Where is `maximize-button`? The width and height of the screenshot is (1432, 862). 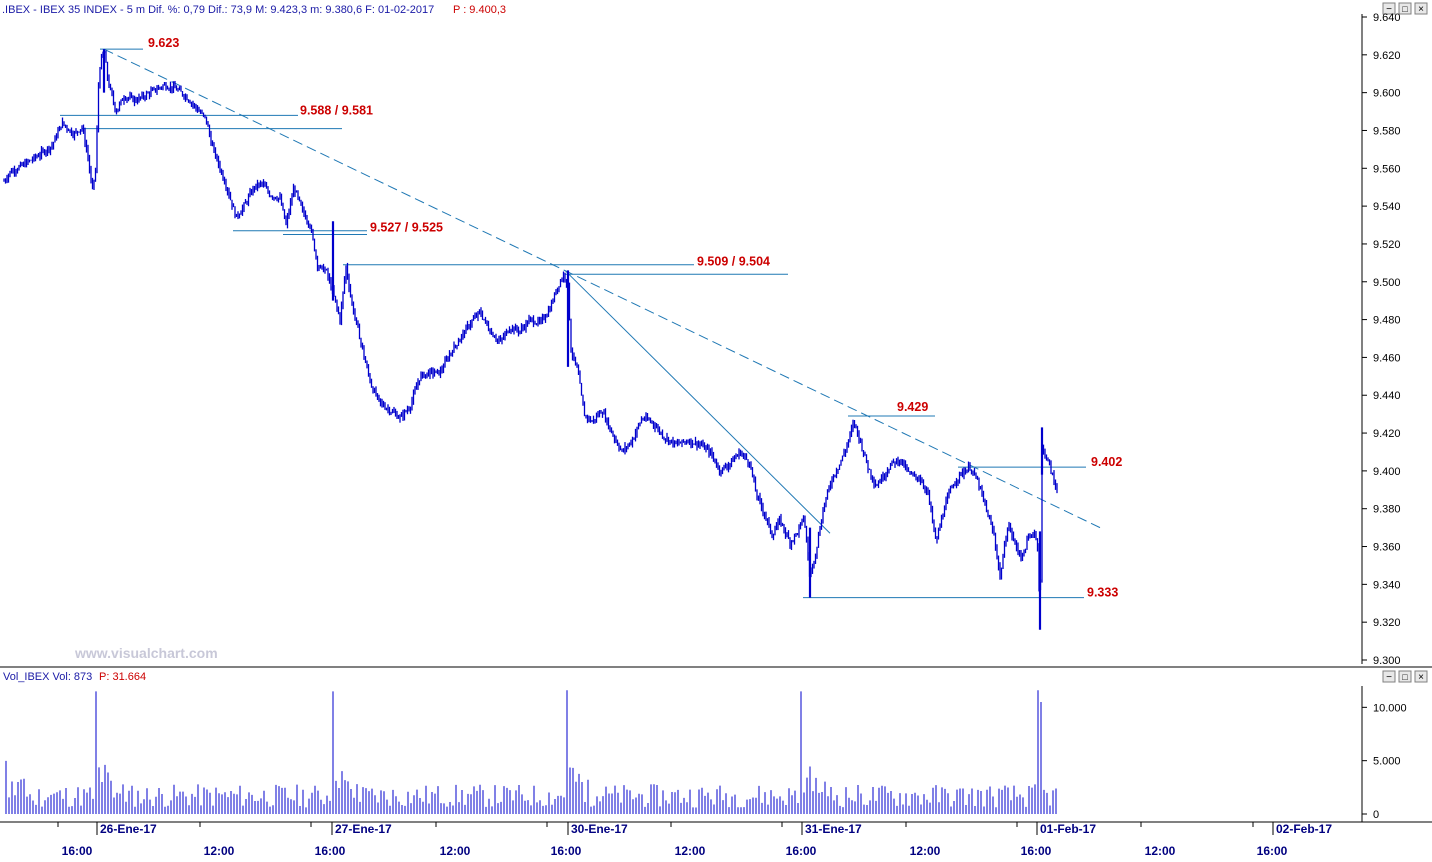
maximize-button is located at coordinates (1405, 8).